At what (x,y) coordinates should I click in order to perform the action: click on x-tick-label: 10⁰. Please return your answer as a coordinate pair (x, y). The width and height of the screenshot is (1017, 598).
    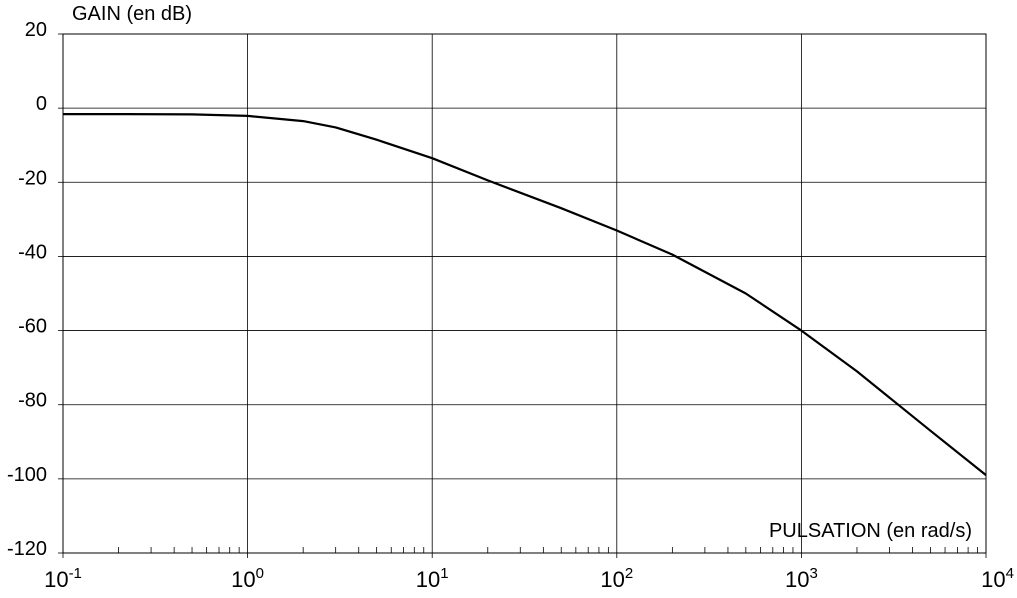
    Looking at the image, I should click on (247, 578).